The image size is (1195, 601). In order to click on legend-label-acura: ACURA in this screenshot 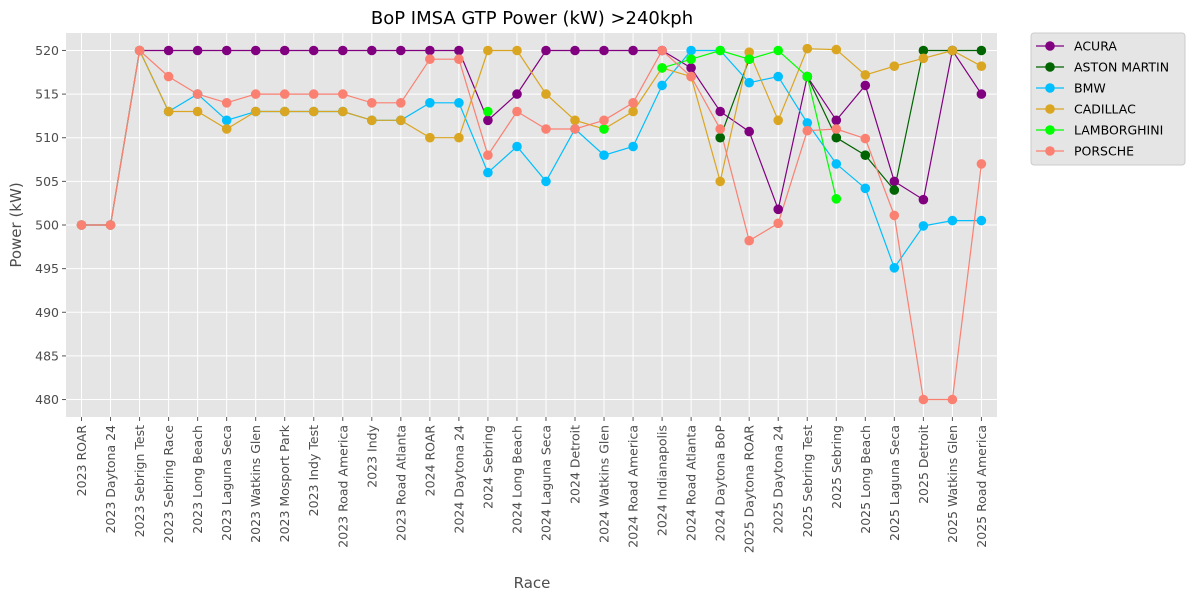, I will do `click(1095, 46)`.